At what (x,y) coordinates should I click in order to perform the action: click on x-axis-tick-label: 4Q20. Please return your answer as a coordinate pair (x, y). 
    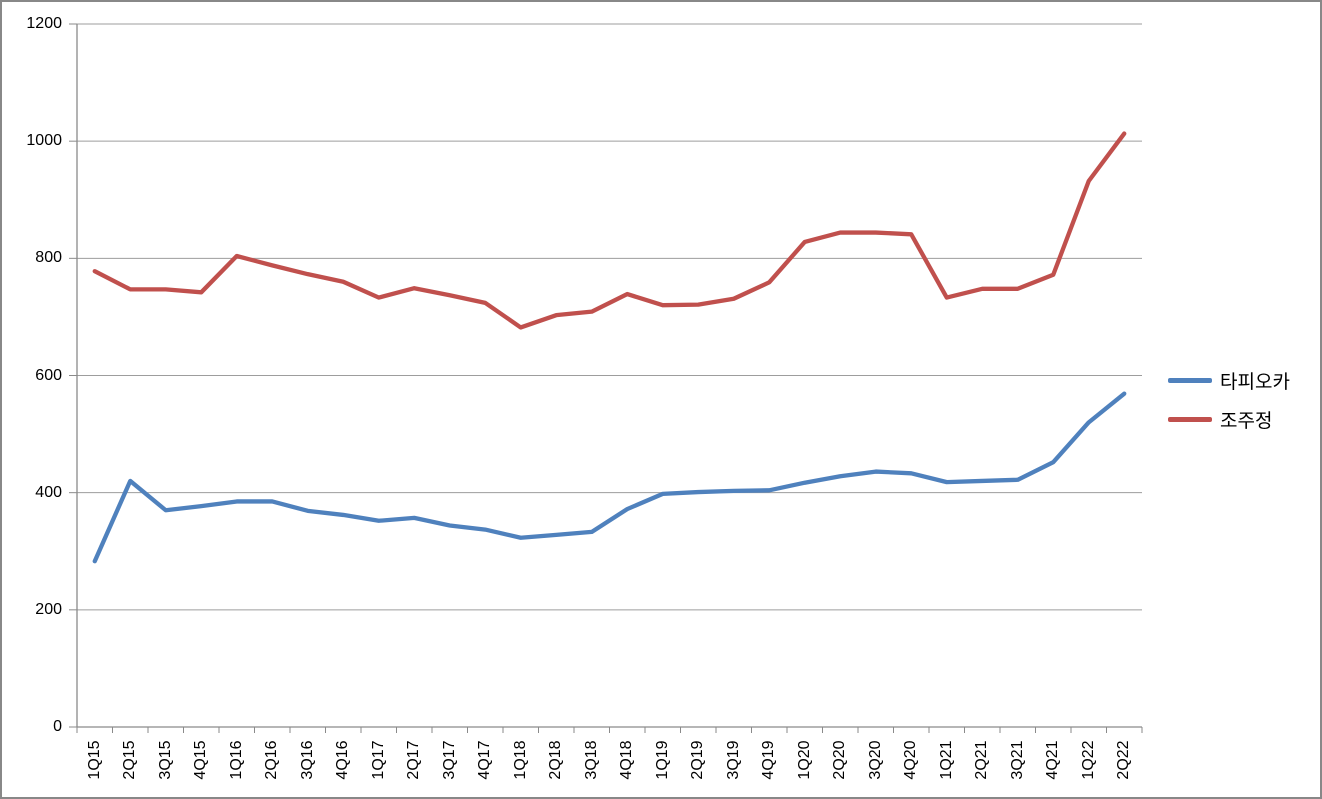
    Looking at the image, I should click on (911, 760).